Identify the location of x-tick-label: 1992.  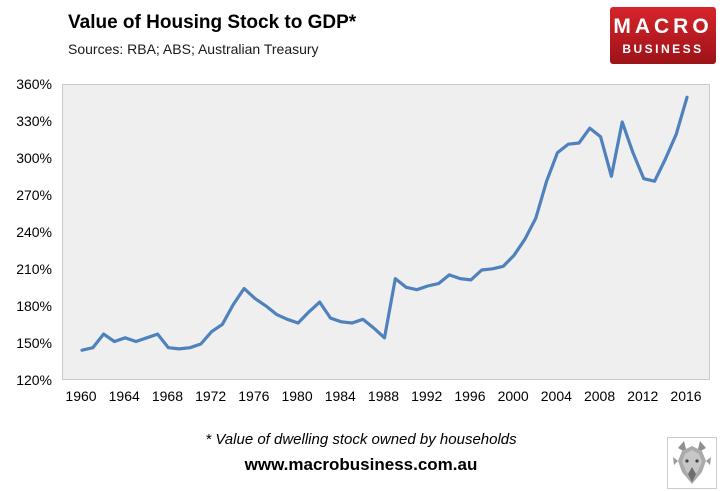
(427, 396).